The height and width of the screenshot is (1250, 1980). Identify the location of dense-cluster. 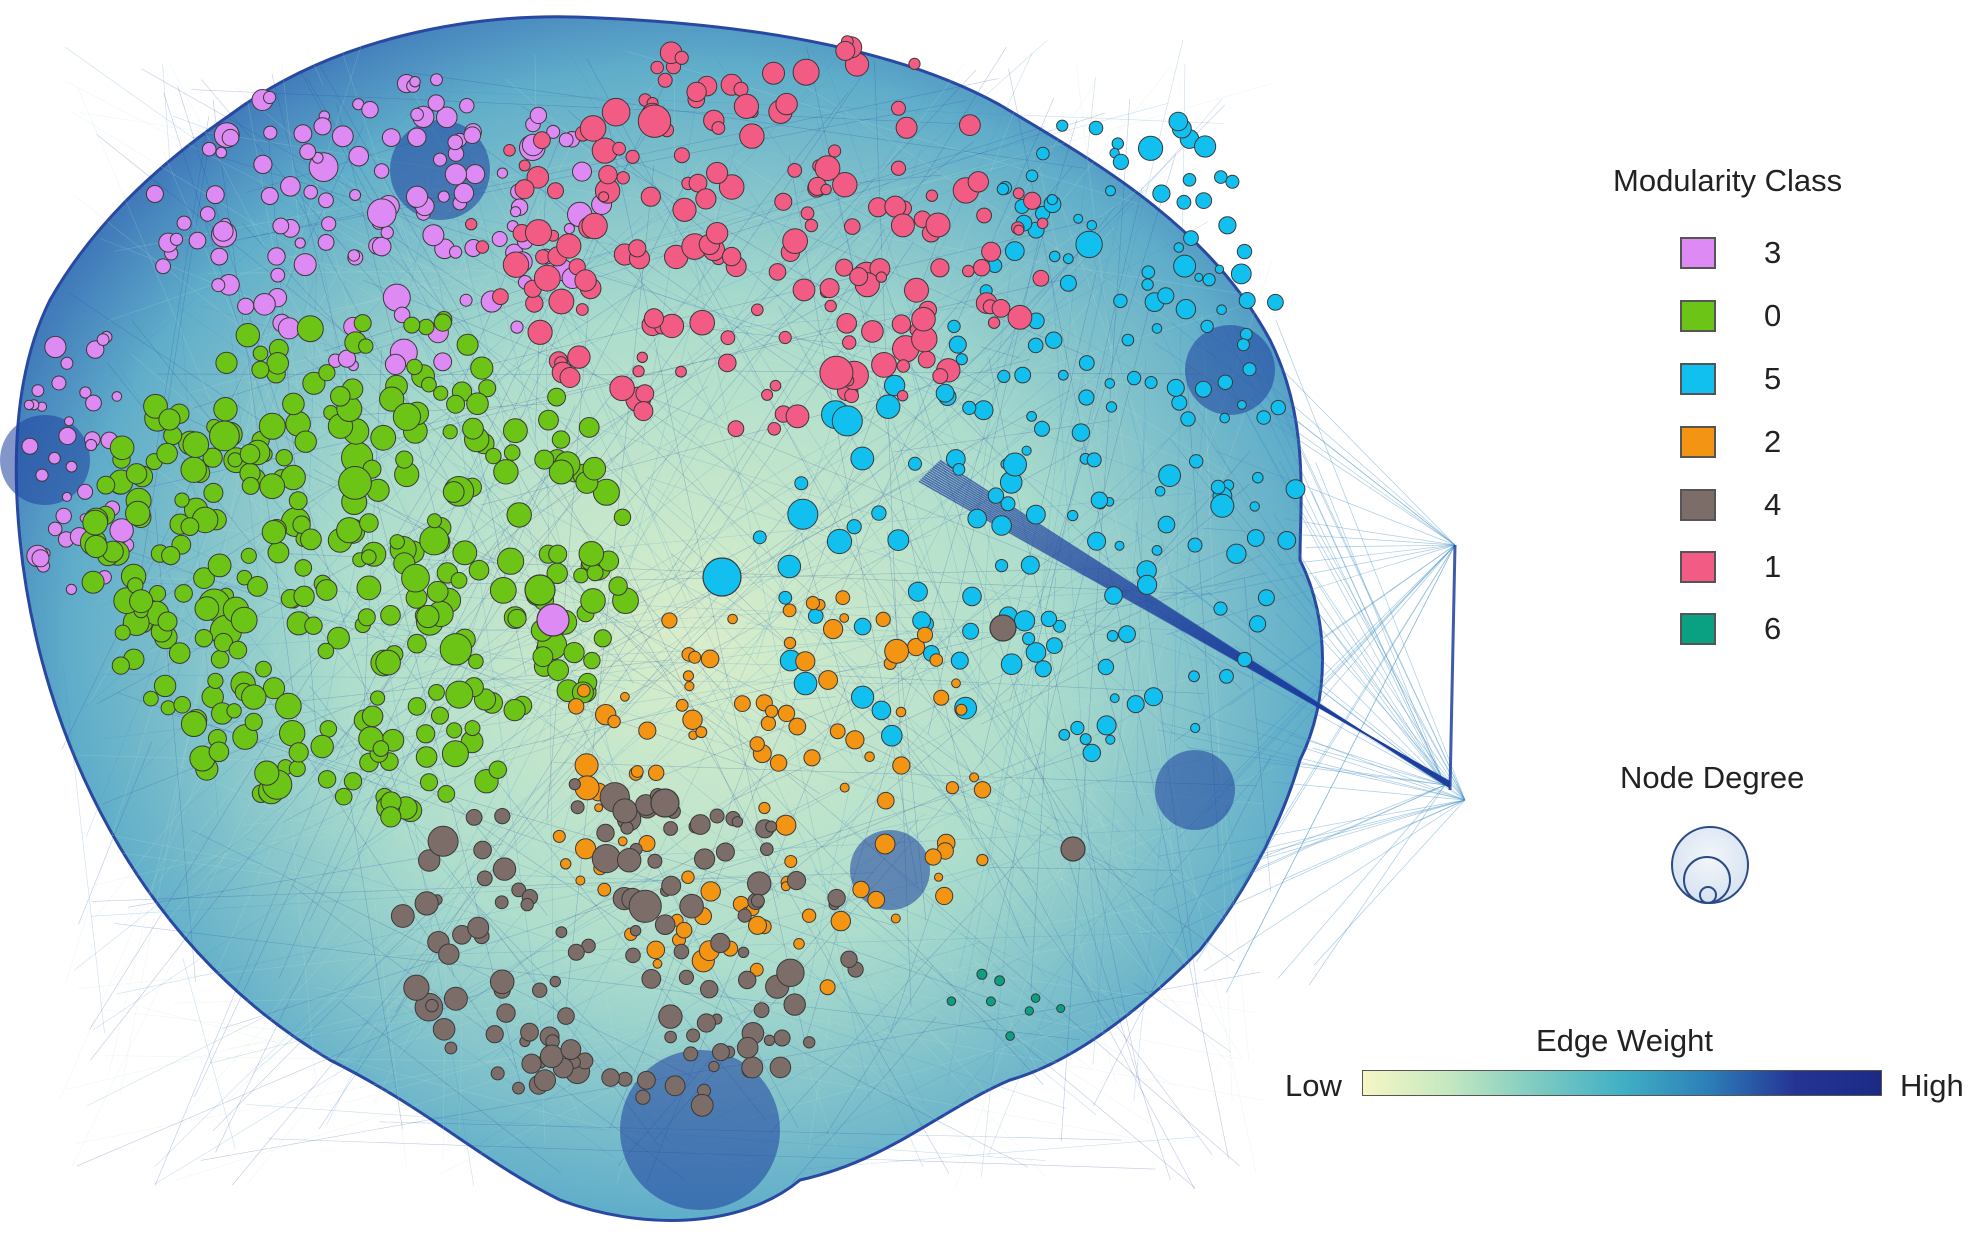
(890, 870).